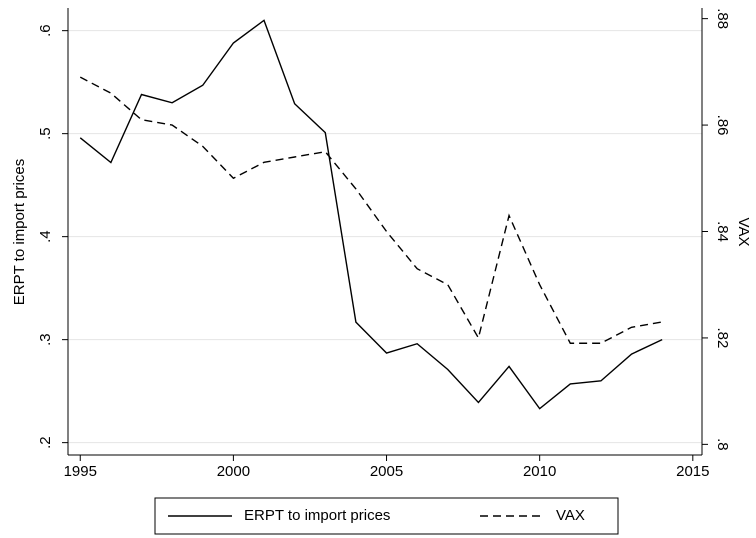  What do you see at coordinates (45, 133) in the screenshot?
I see `y-tick-label: .5` at bounding box center [45, 133].